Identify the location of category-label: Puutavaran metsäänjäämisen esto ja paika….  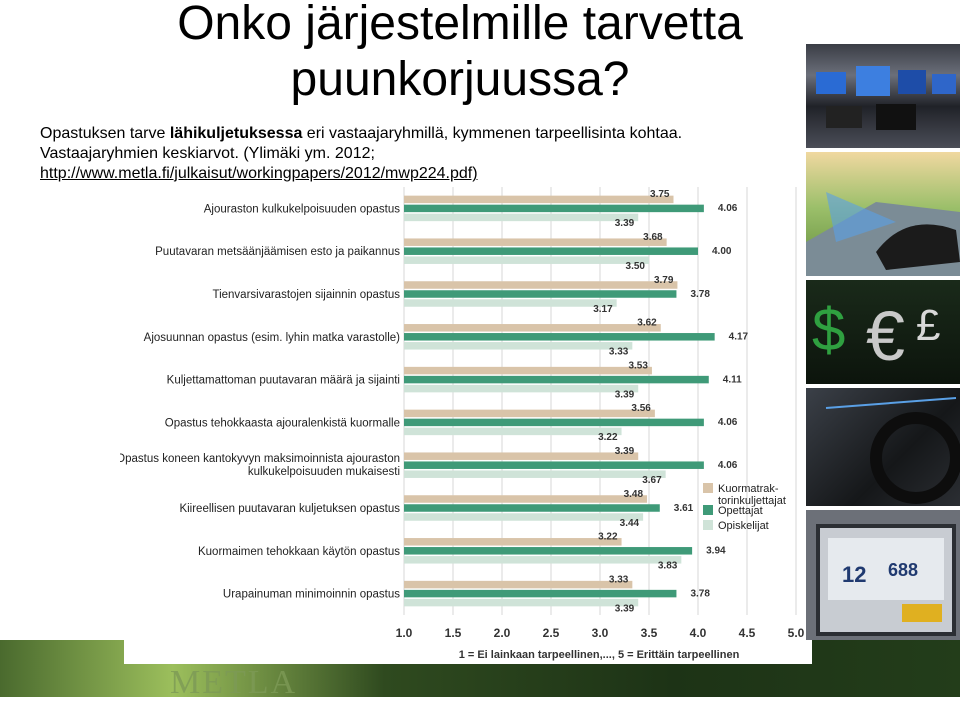
(277, 252).